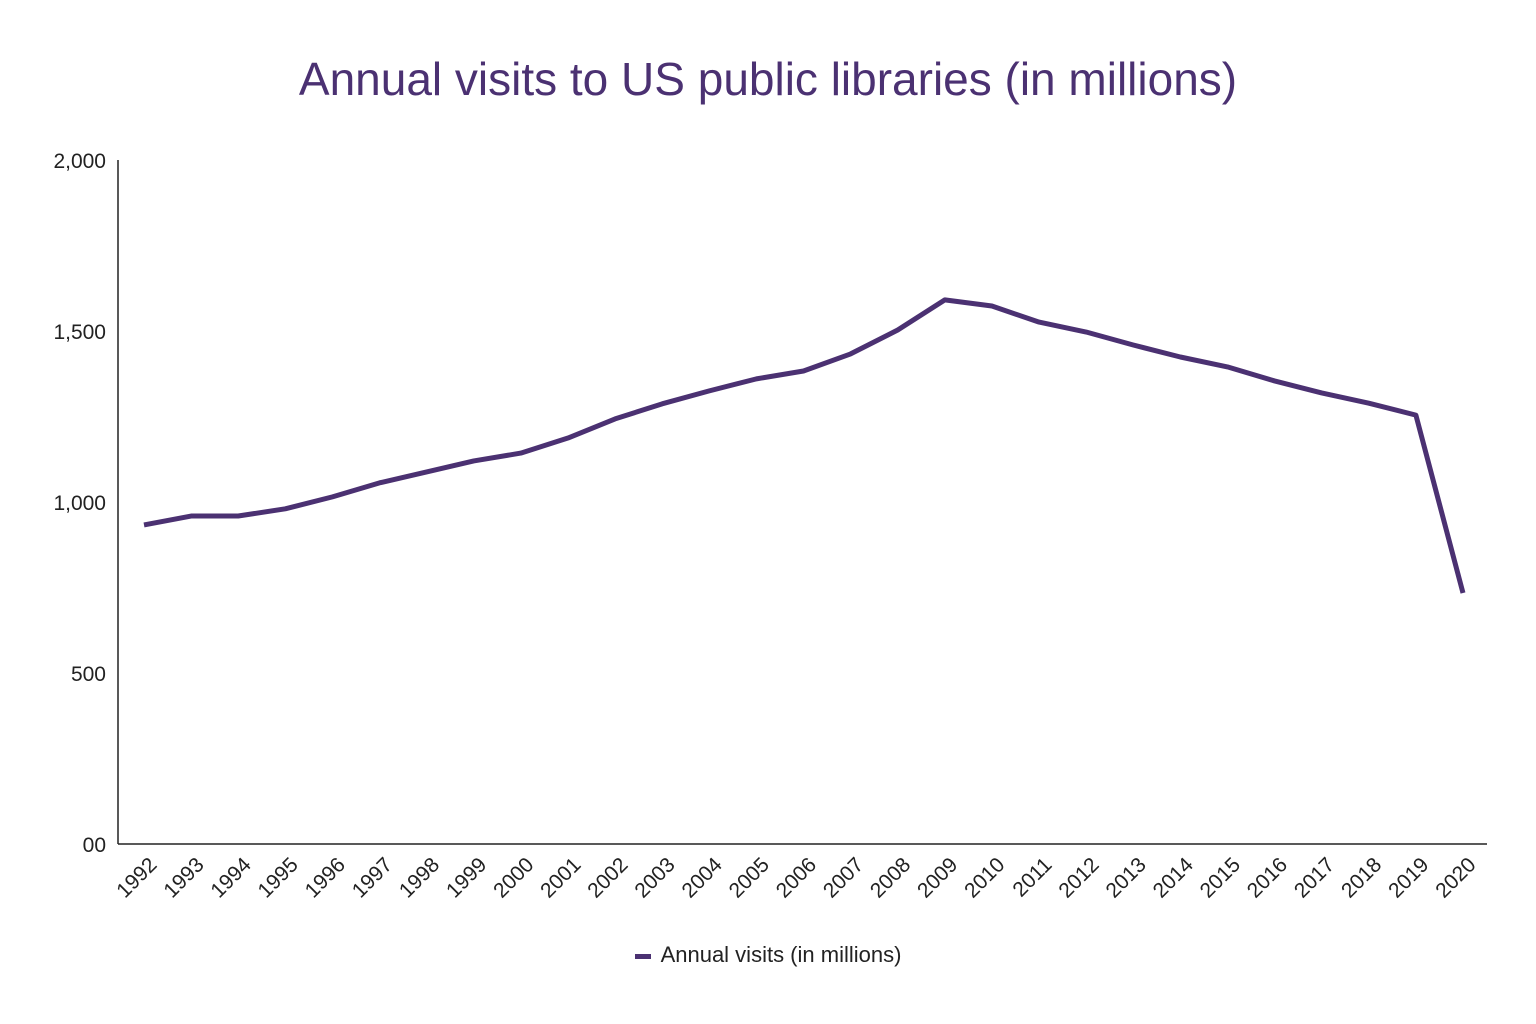  Describe the element at coordinates (1032, 877) in the screenshot. I see `x-tick-label: 2011` at that location.